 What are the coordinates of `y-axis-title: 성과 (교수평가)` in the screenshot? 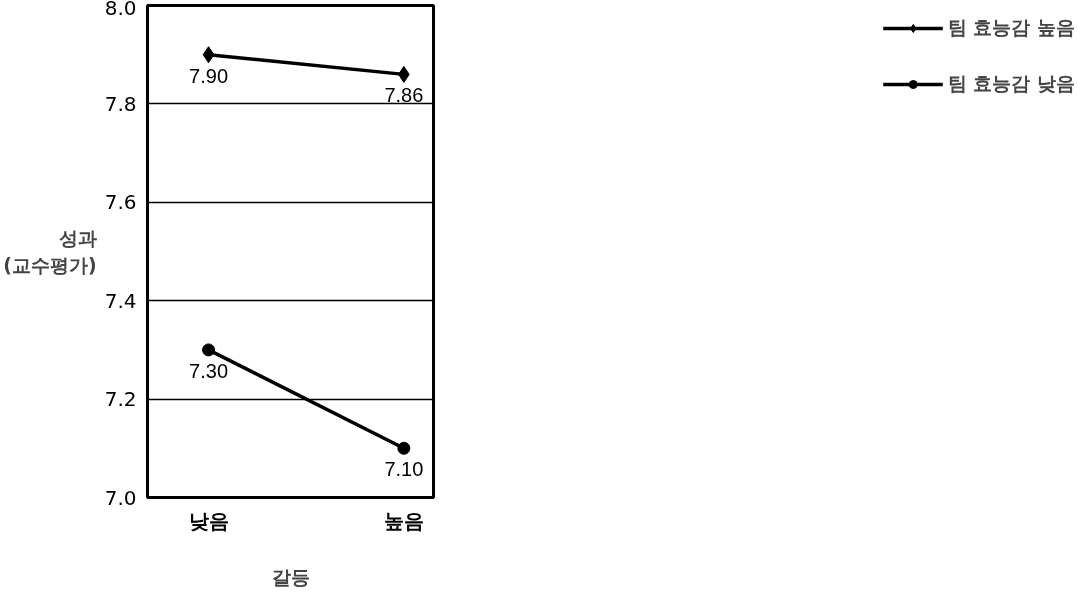 It's located at (50, 251).